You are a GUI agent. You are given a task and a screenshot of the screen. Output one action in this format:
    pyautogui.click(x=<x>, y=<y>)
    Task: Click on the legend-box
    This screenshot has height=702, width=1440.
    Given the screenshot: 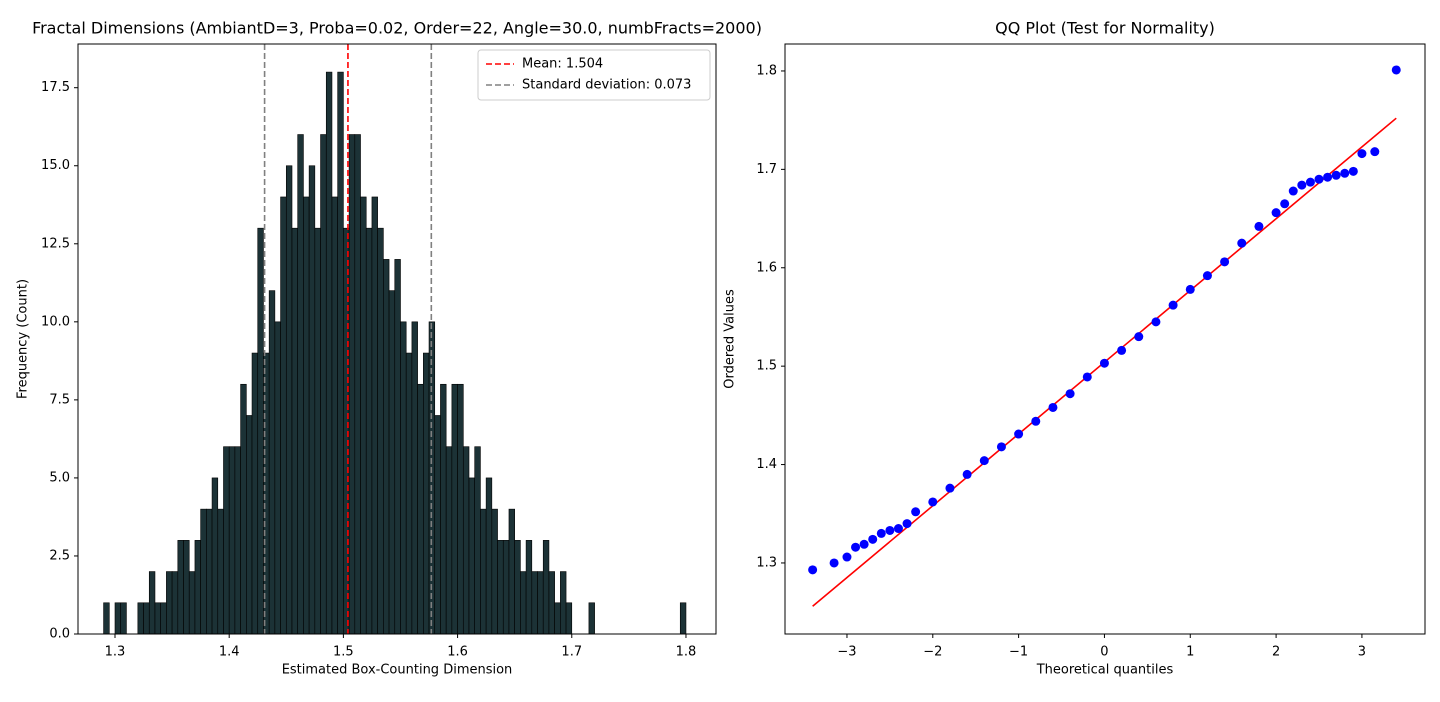 What is the action you would take?
    pyautogui.click(x=594, y=75)
    